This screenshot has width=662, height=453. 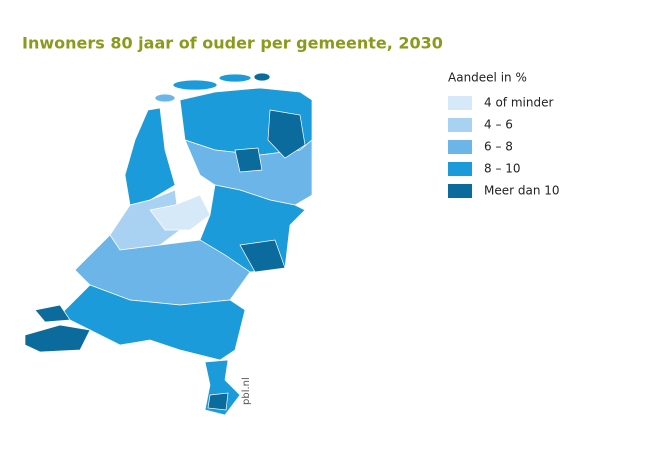 I want to click on legend: 4 of minder 4 – 6 6 – 8 8 – 10 Meer dan 10, so click(x=504, y=147).